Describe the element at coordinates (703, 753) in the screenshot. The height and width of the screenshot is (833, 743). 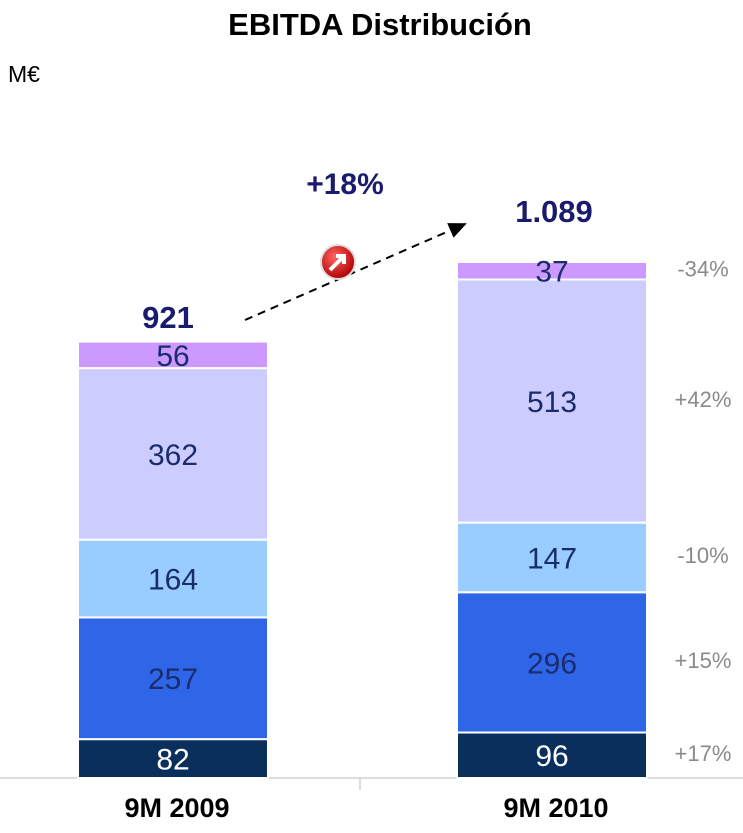
I see `change-label: +17%` at that location.